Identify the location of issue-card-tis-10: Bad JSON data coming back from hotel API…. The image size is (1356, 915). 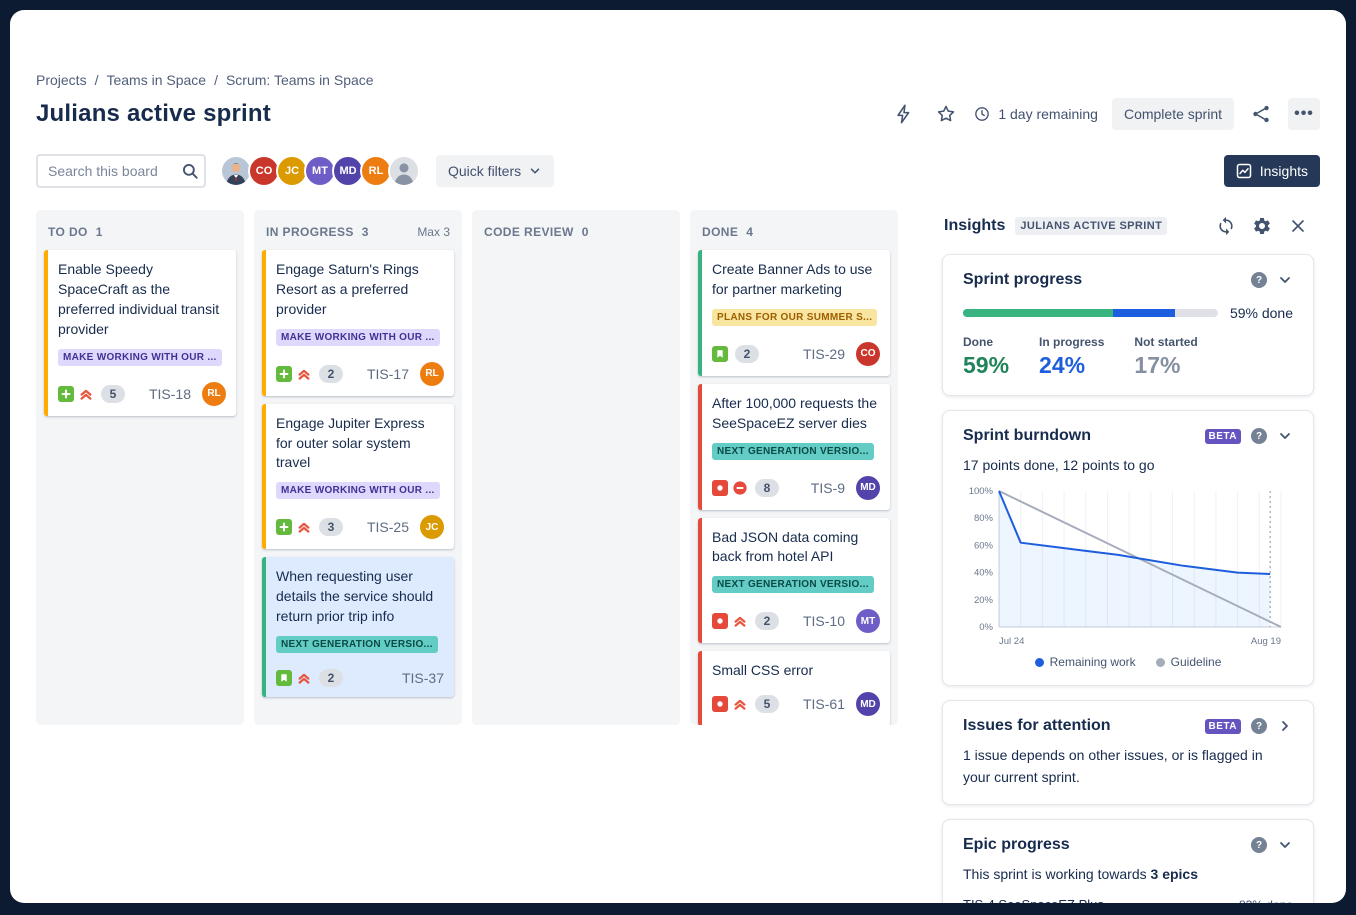
(794, 580).